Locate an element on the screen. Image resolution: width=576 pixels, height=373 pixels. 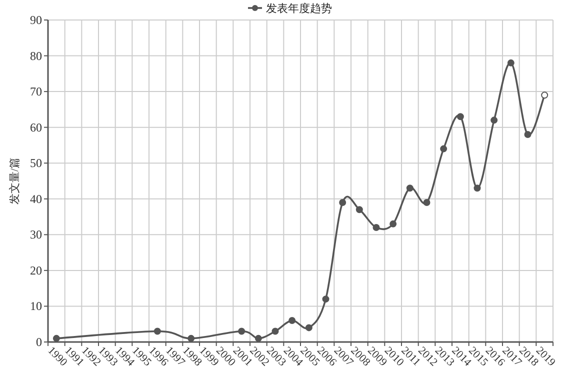
y-tick-label: 60 is located at coordinates (36, 127).